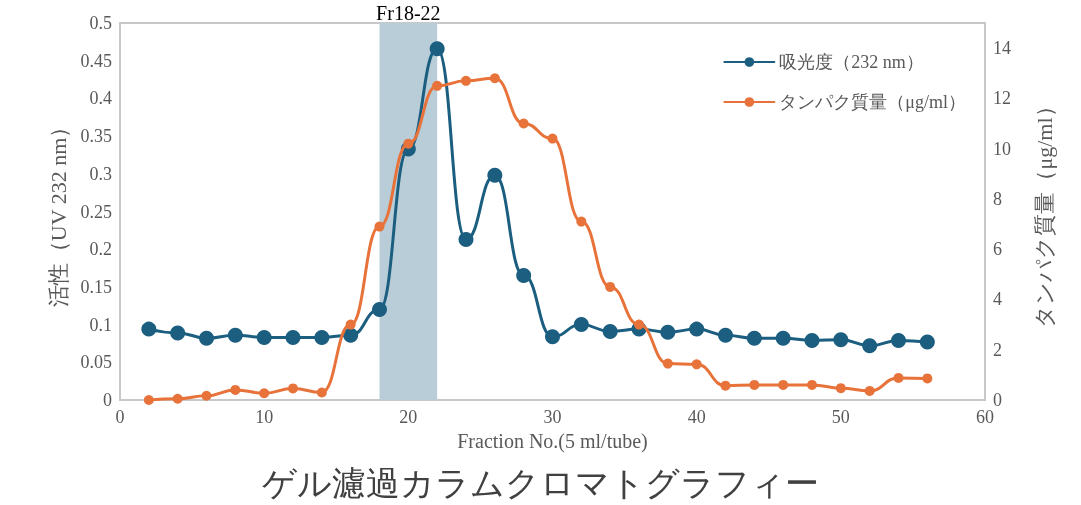  Describe the element at coordinates (96, 286) in the screenshot. I see `y-tick-label: 0.15` at that location.